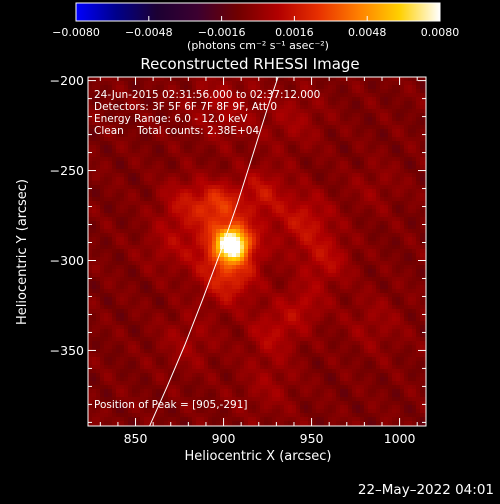 The height and width of the screenshot is (504, 500). What do you see at coordinates (222, 32) in the screenshot?
I see `colorbar-tick-label: −0.0016` at bounding box center [222, 32].